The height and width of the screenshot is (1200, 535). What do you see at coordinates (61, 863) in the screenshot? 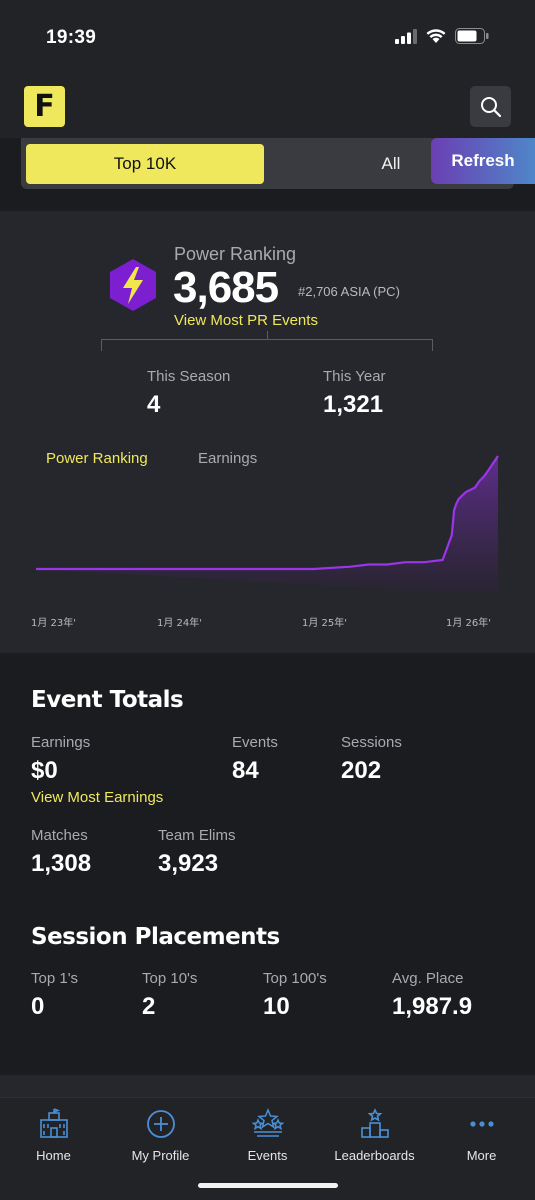
I see `matches-value: 1,308` at bounding box center [61, 863].